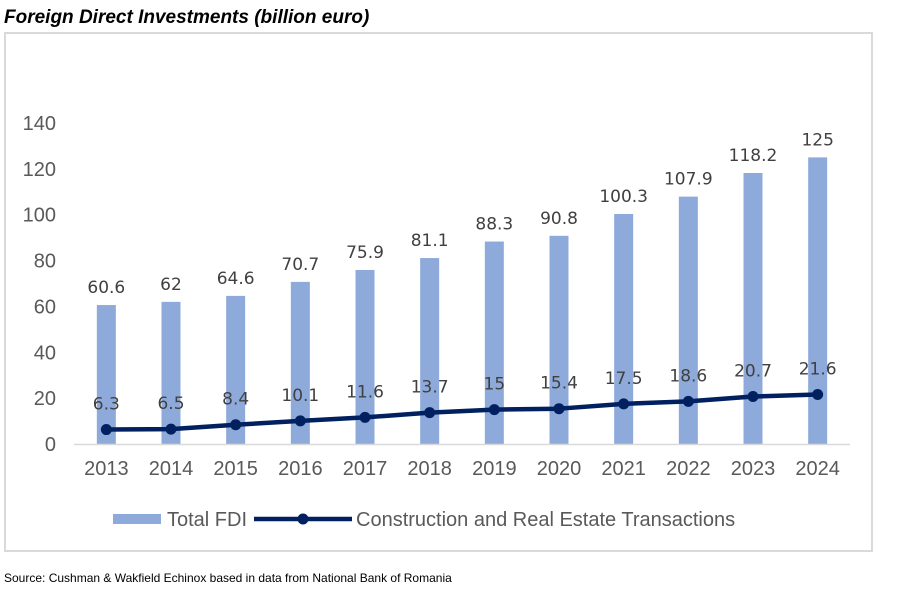 The height and width of the screenshot is (590, 901). What do you see at coordinates (39, 170) in the screenshot?
I see `y-tick-label: 120` at bounding box center [39, 170].